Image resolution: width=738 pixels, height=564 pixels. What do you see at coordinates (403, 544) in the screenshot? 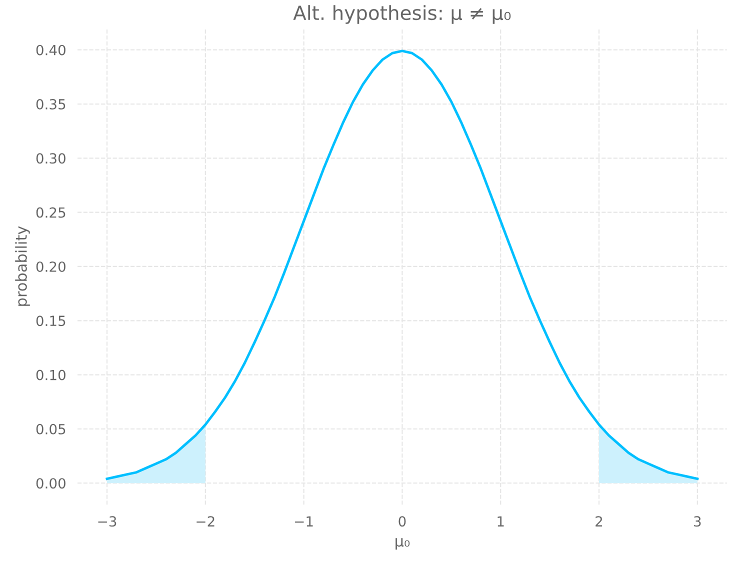
I see `x-axis-title: μ₀` at bounding box center [403, 544].